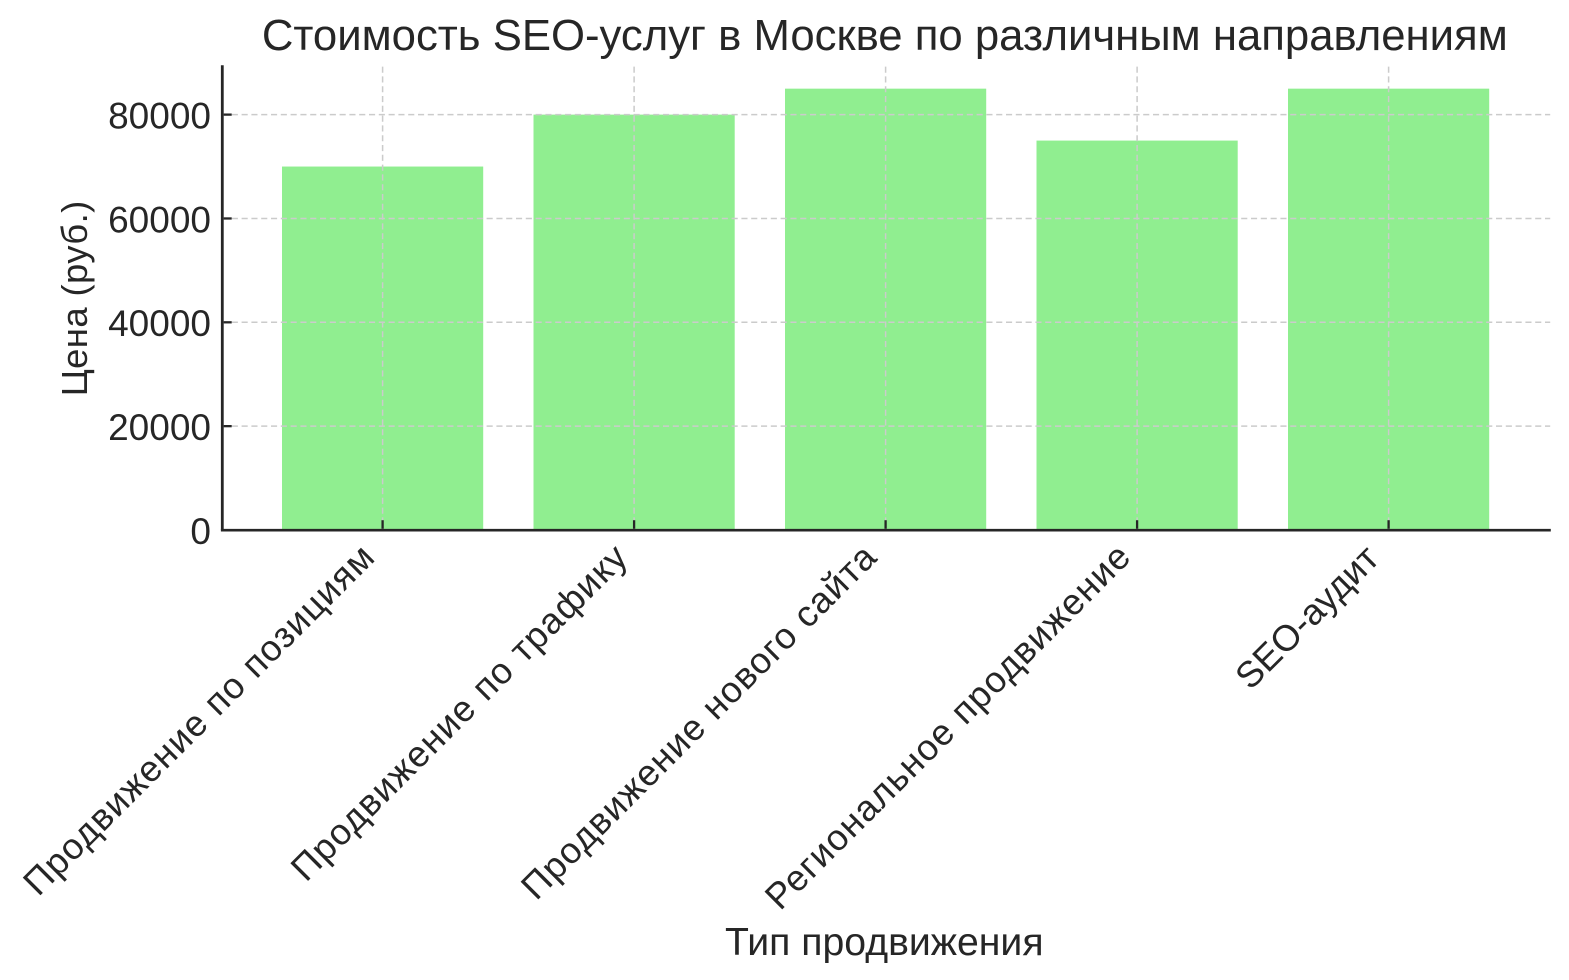  I want to click on svg-text: 80000, so click(159, 115).